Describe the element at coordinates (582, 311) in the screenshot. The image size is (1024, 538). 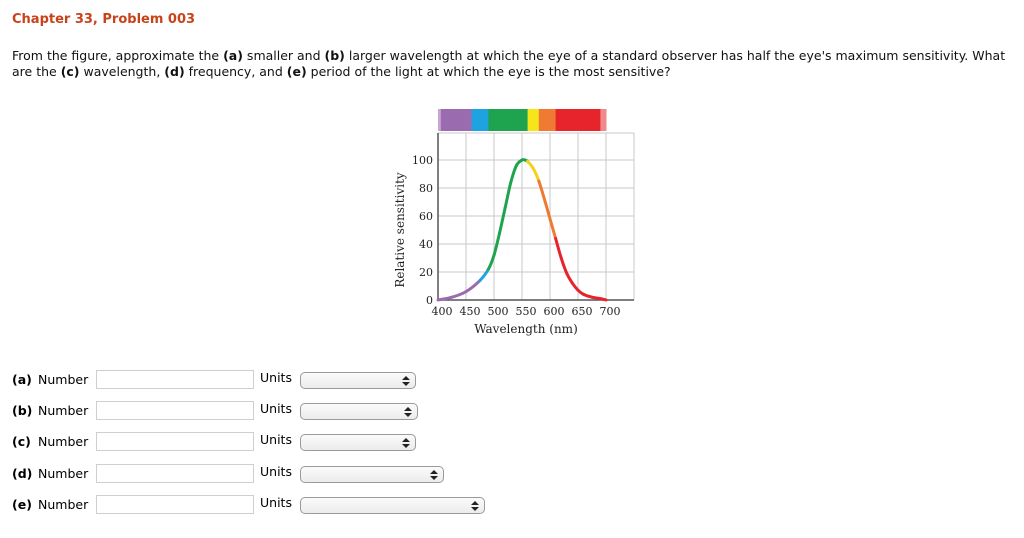
I see `svg-text: 650` at that location.